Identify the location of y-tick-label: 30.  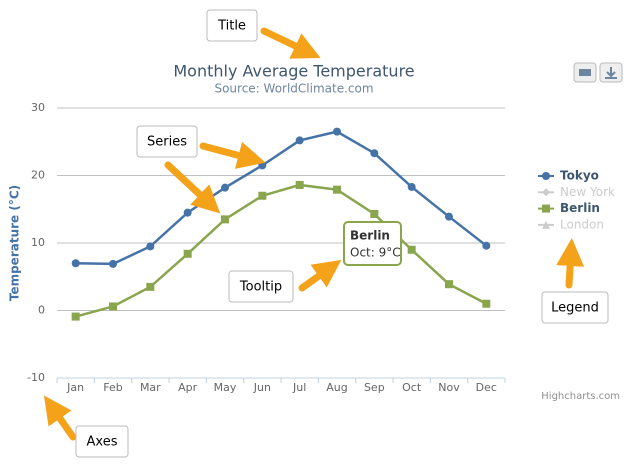
(38, 107).